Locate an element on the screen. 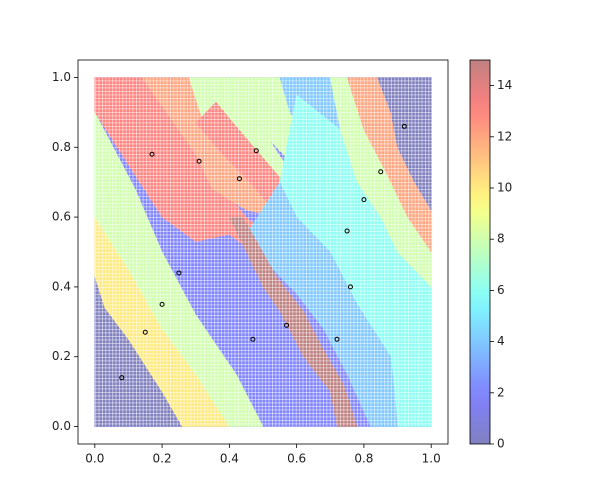  x-tick-label: 0.0 is located at coordinates (94, 459).